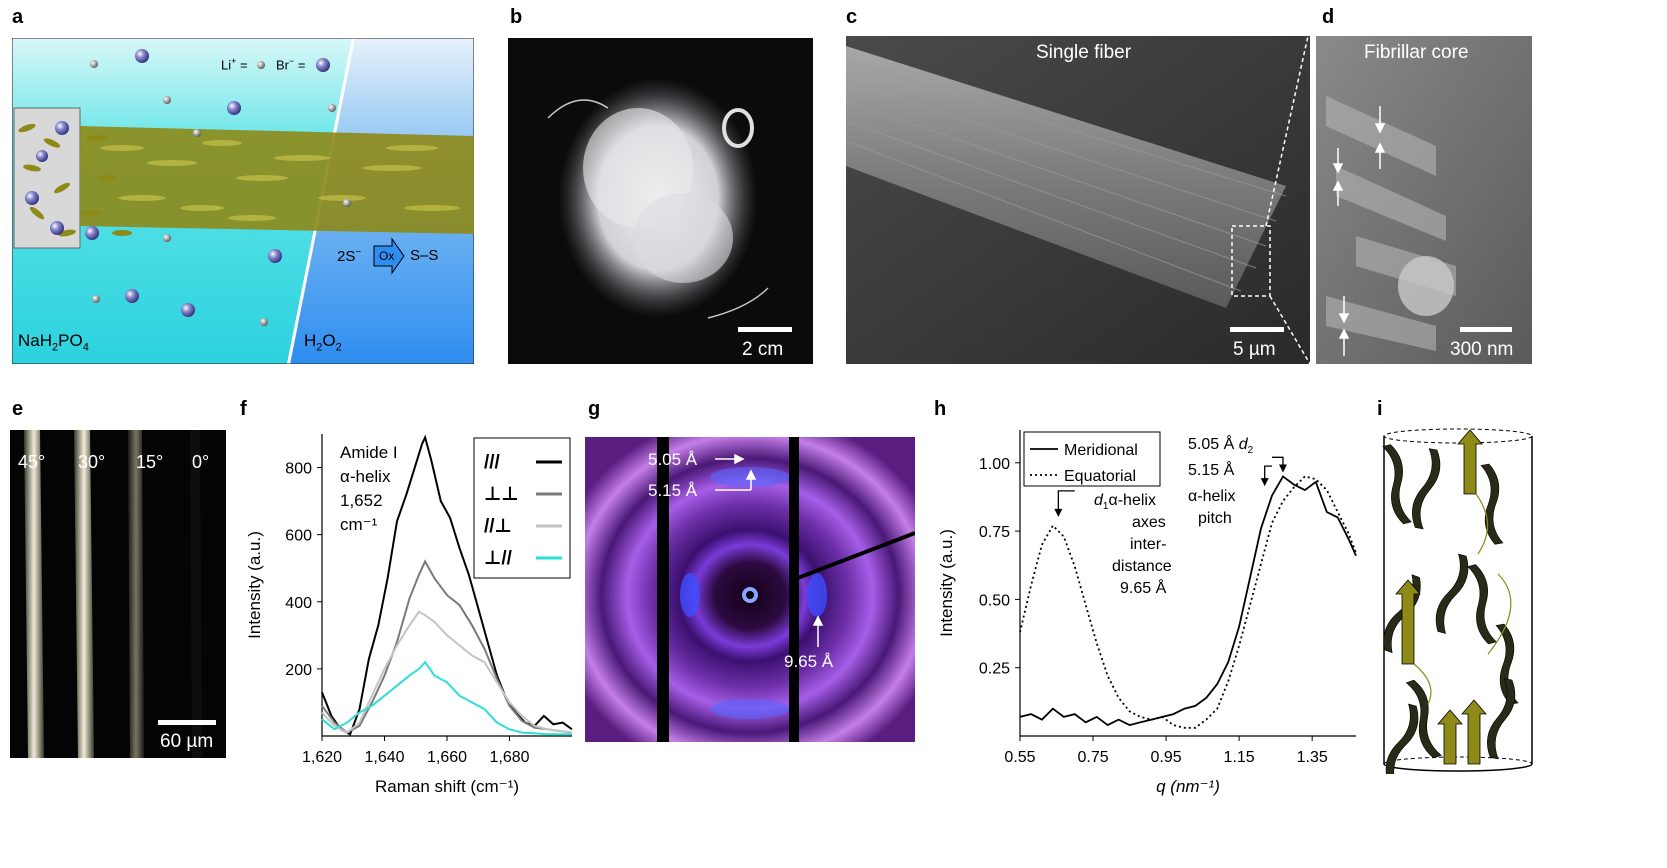  What do you see at coordinates (1078, 200) in the screenshot?
I see `sem-single-fiber` at bounding box center [1078, 200].